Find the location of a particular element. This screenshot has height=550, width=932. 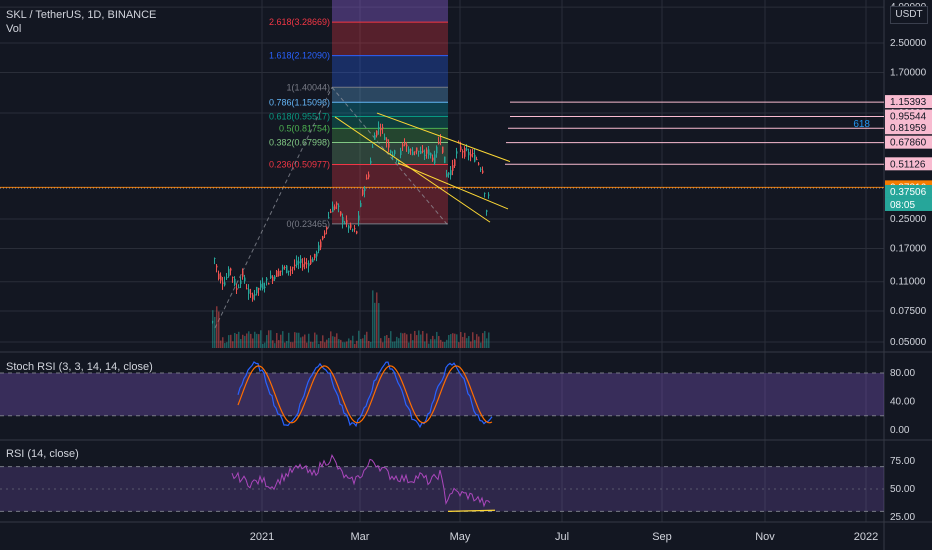

price-badge is located at coordinates (908, 128).